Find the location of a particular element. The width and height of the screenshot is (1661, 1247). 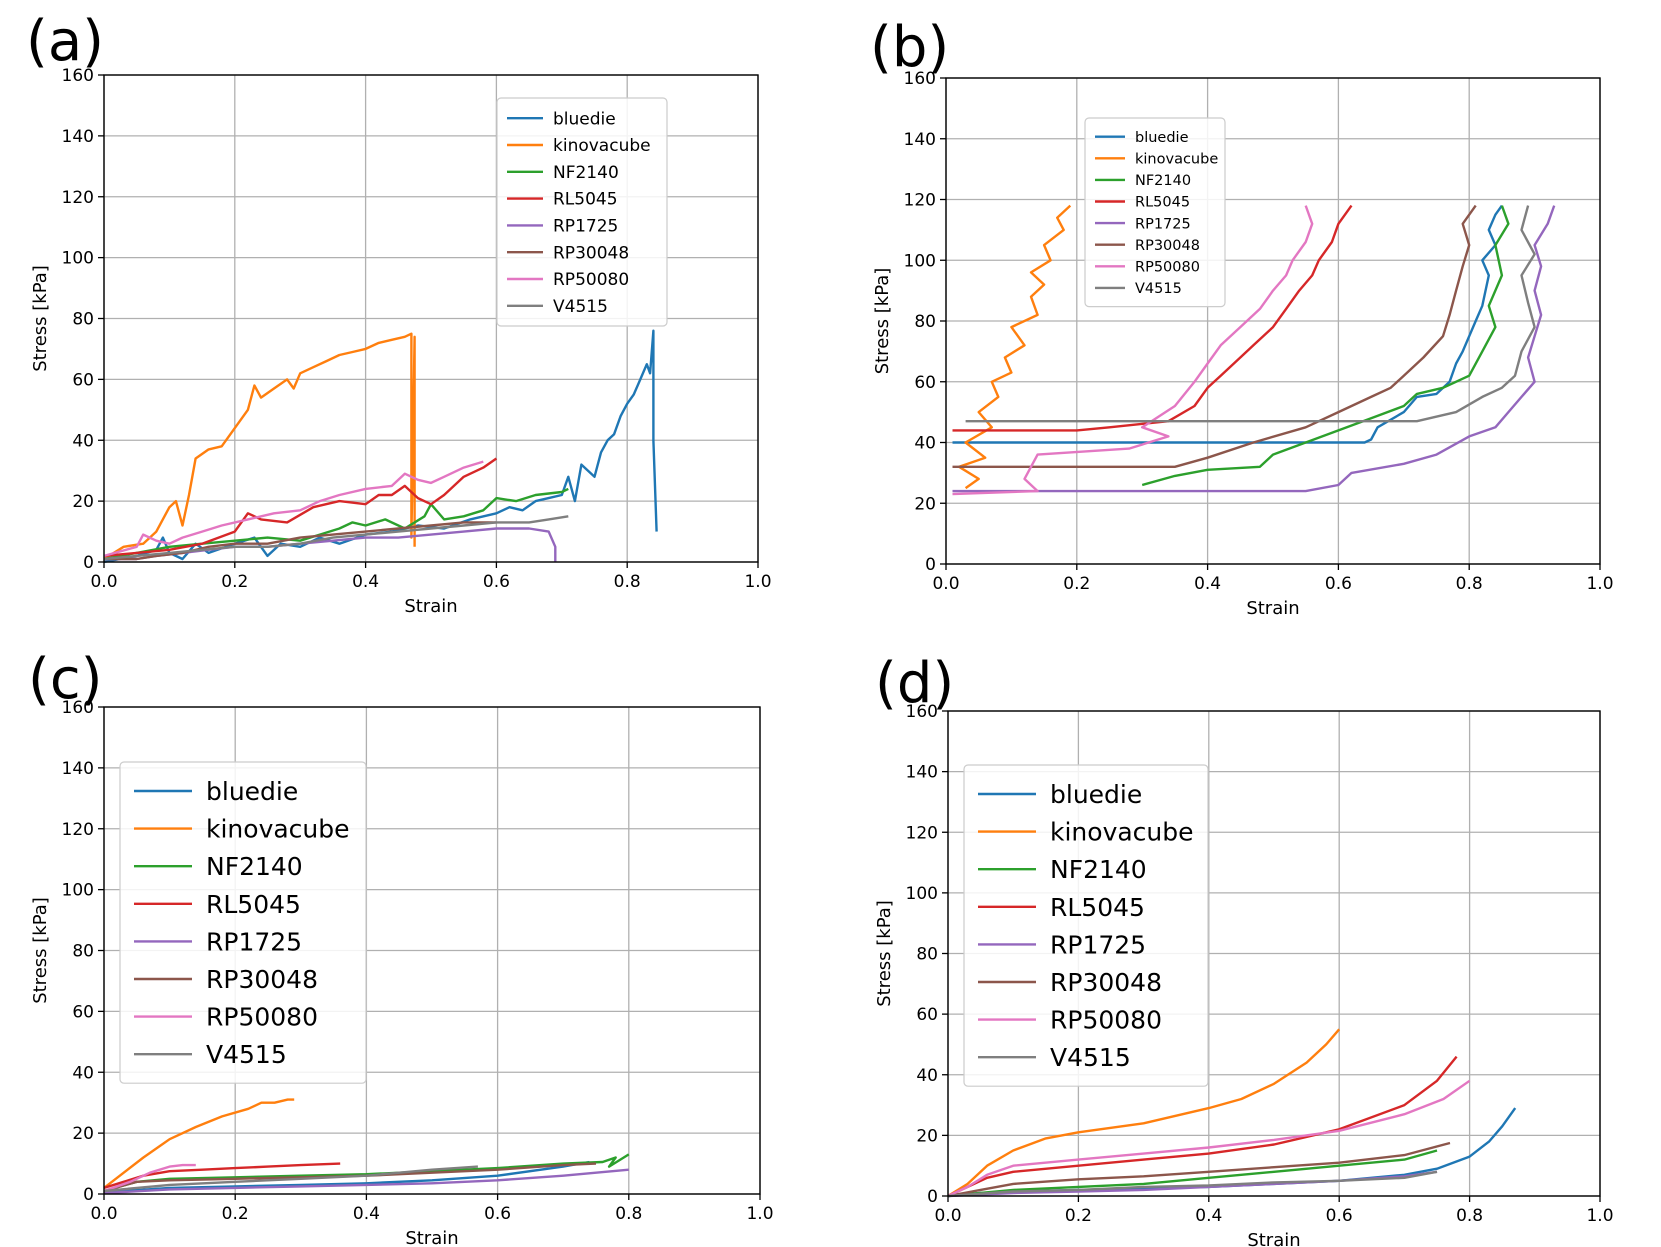

y-tick-label: 80 is located at coordinates (927, 955).